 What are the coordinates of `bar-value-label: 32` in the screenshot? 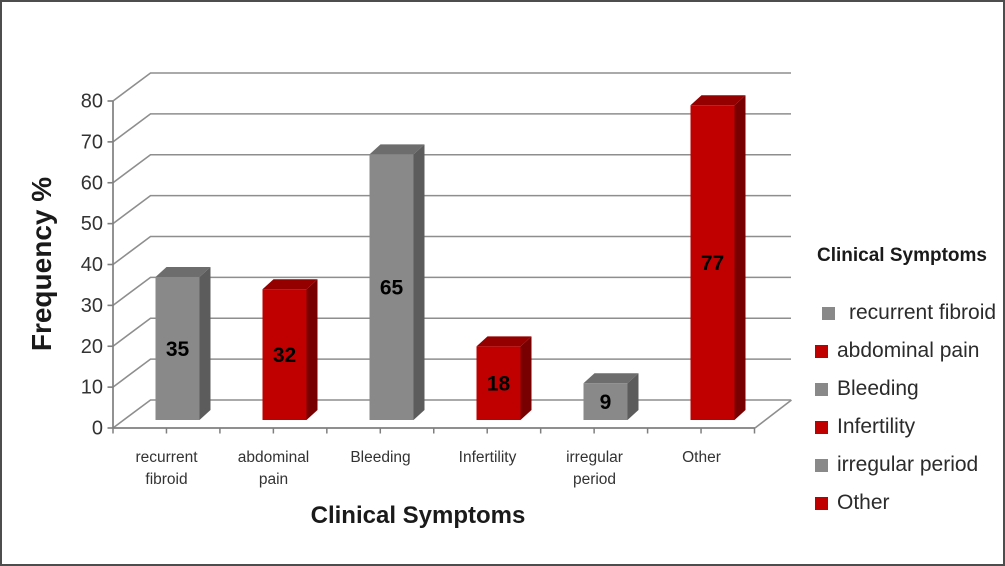 It's located at (284, 355).